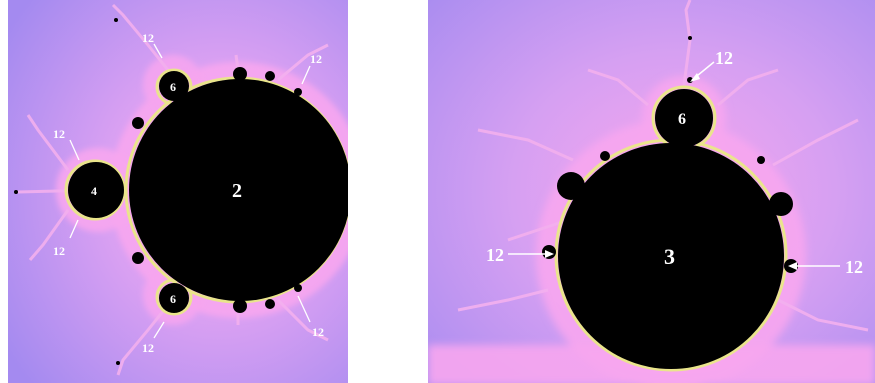 This screenshot has width=875, height=383. Describe the element at coordinates (148, 348) in the screenshot. I see `callout-label-bottom-center: 12` at that location.